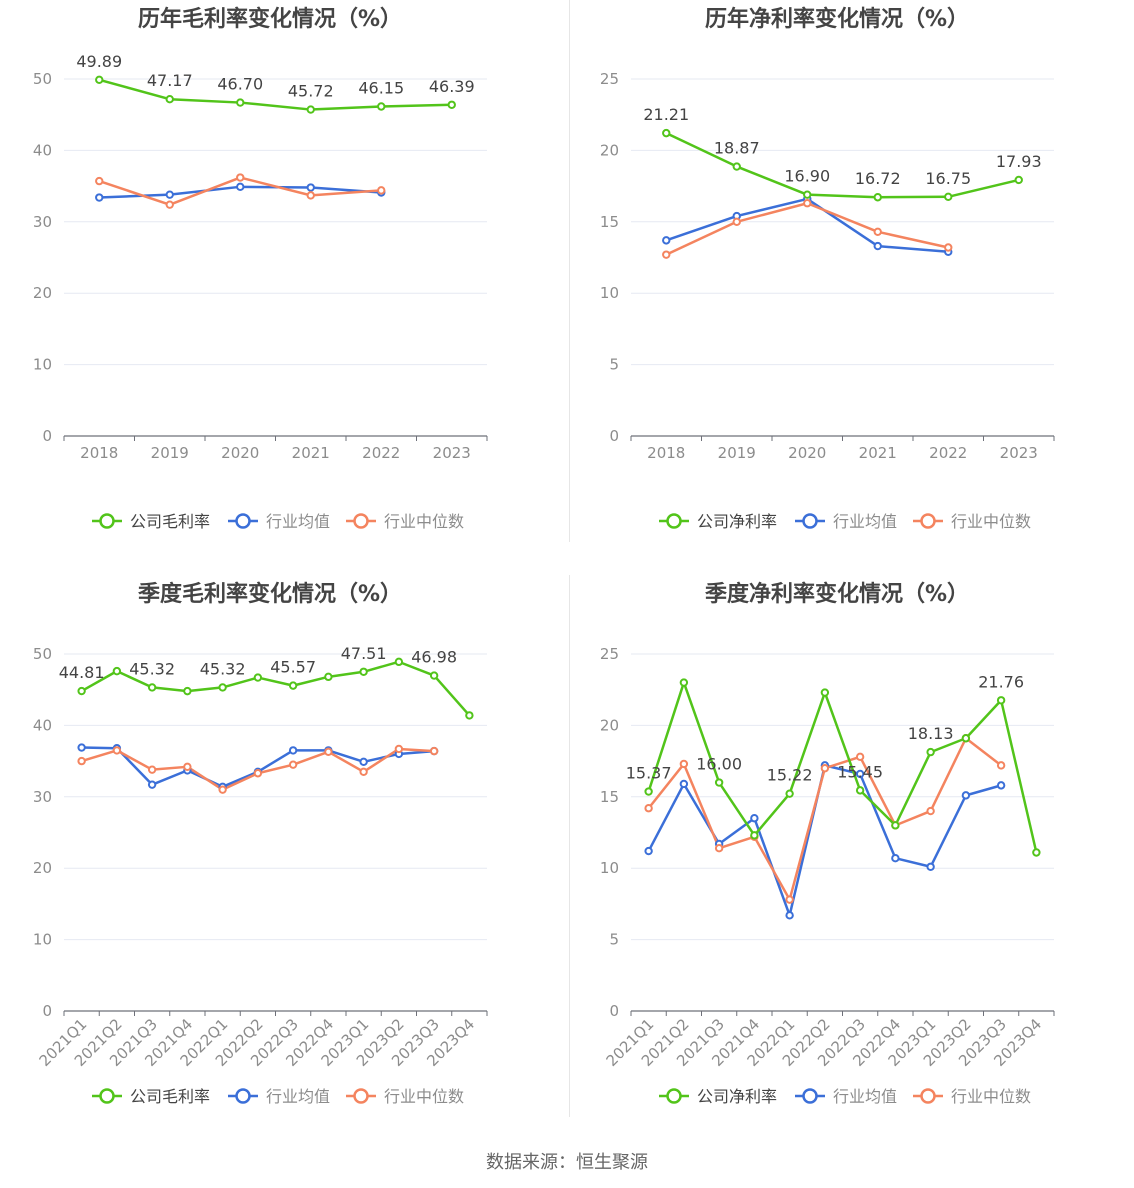 This screenshot has height=1188, width=1134. Describe the element at coordinates (42, 150) in the screenshot. I see `y-tick-label: 40` at that location.